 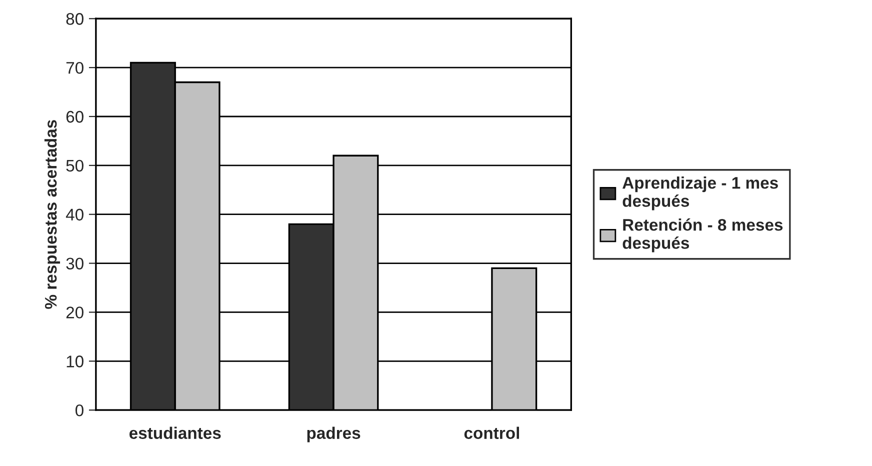 What do you see at coordinates (75, 19) in the screenshot?
I see `y-tick-label: 80` at bounding box center [75, 19].